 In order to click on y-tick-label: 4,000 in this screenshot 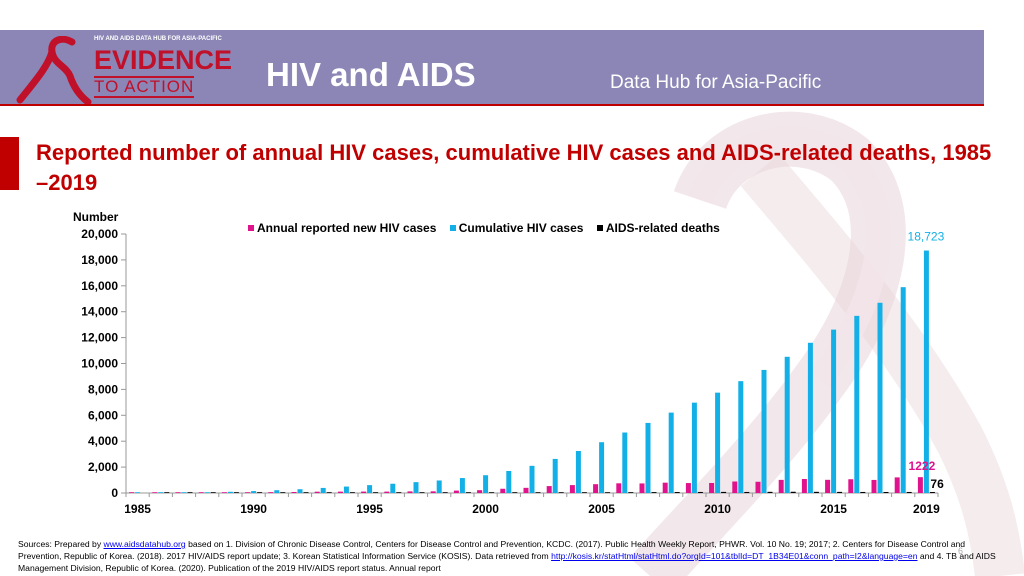, I will do `click(103, 441)`.